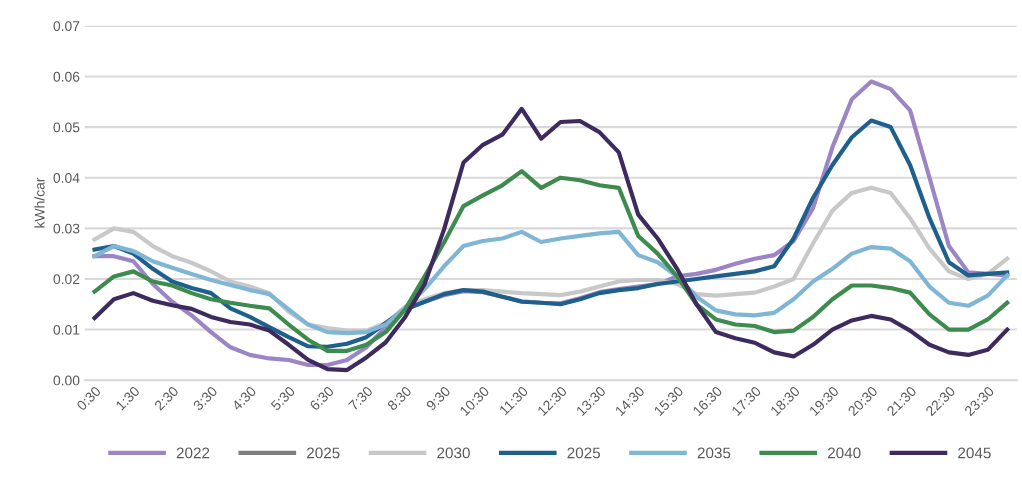  I want to click on legend-label: 2045, so click(974, 453).